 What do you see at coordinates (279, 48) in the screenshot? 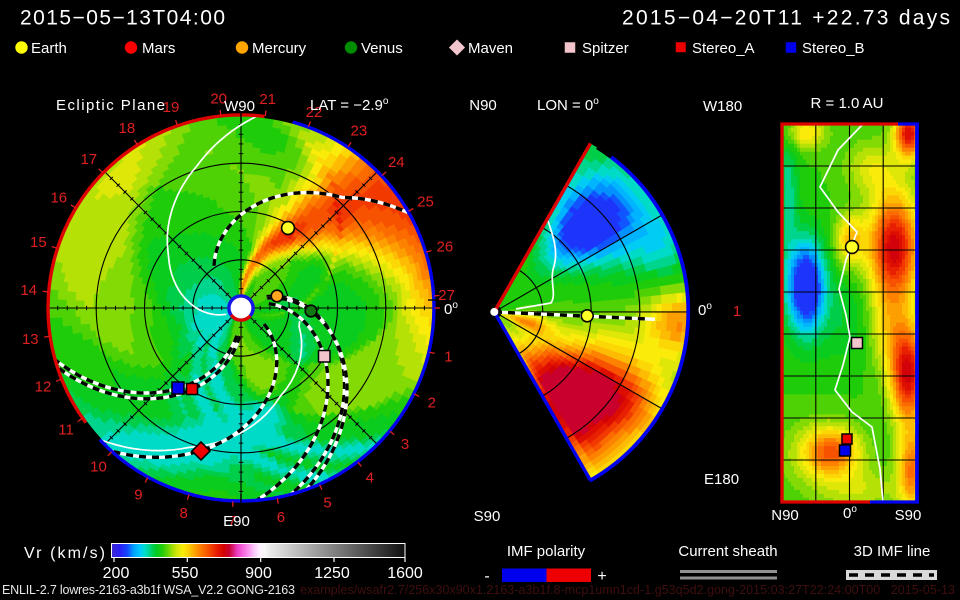
I see `svg-text: Mercury` at bounding box center [279, 48].